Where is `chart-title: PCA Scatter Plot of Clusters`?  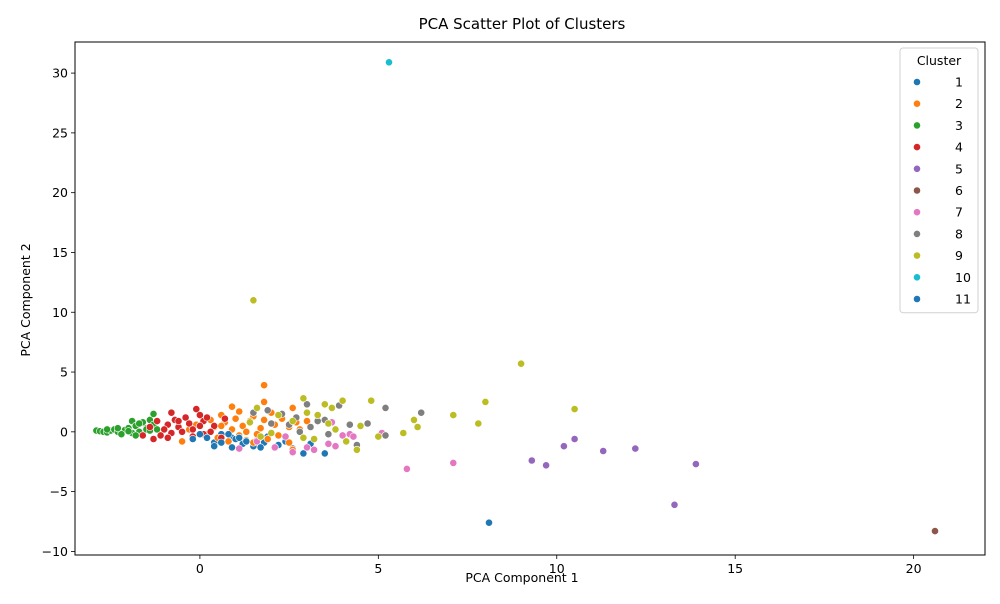 chart-title: PCA Scatter Plot of Clusters is located at coordinates (522, 24).